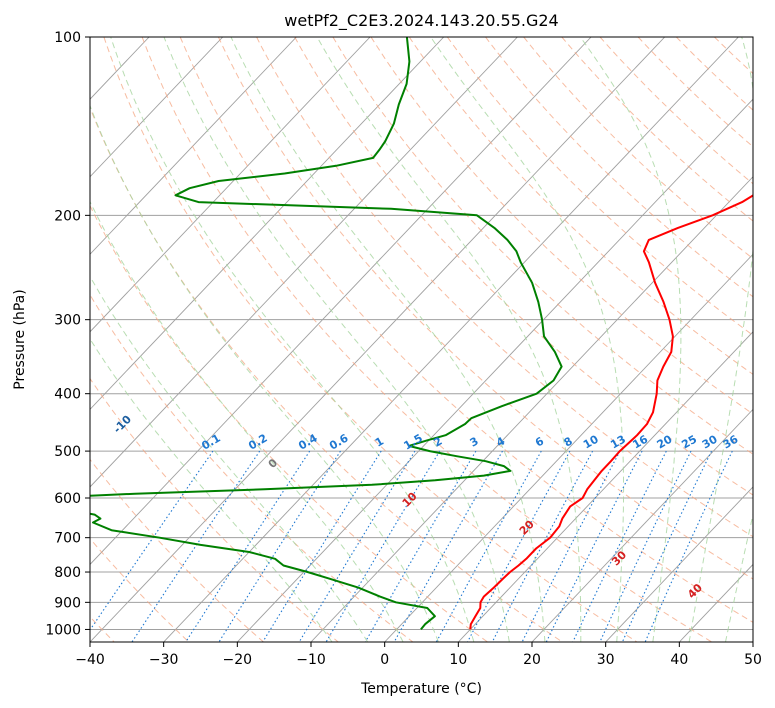  Describe the element at coordinates (20, 339) in the screenshot. I see `y-axis-title: Pressure (hPa)` at that location.